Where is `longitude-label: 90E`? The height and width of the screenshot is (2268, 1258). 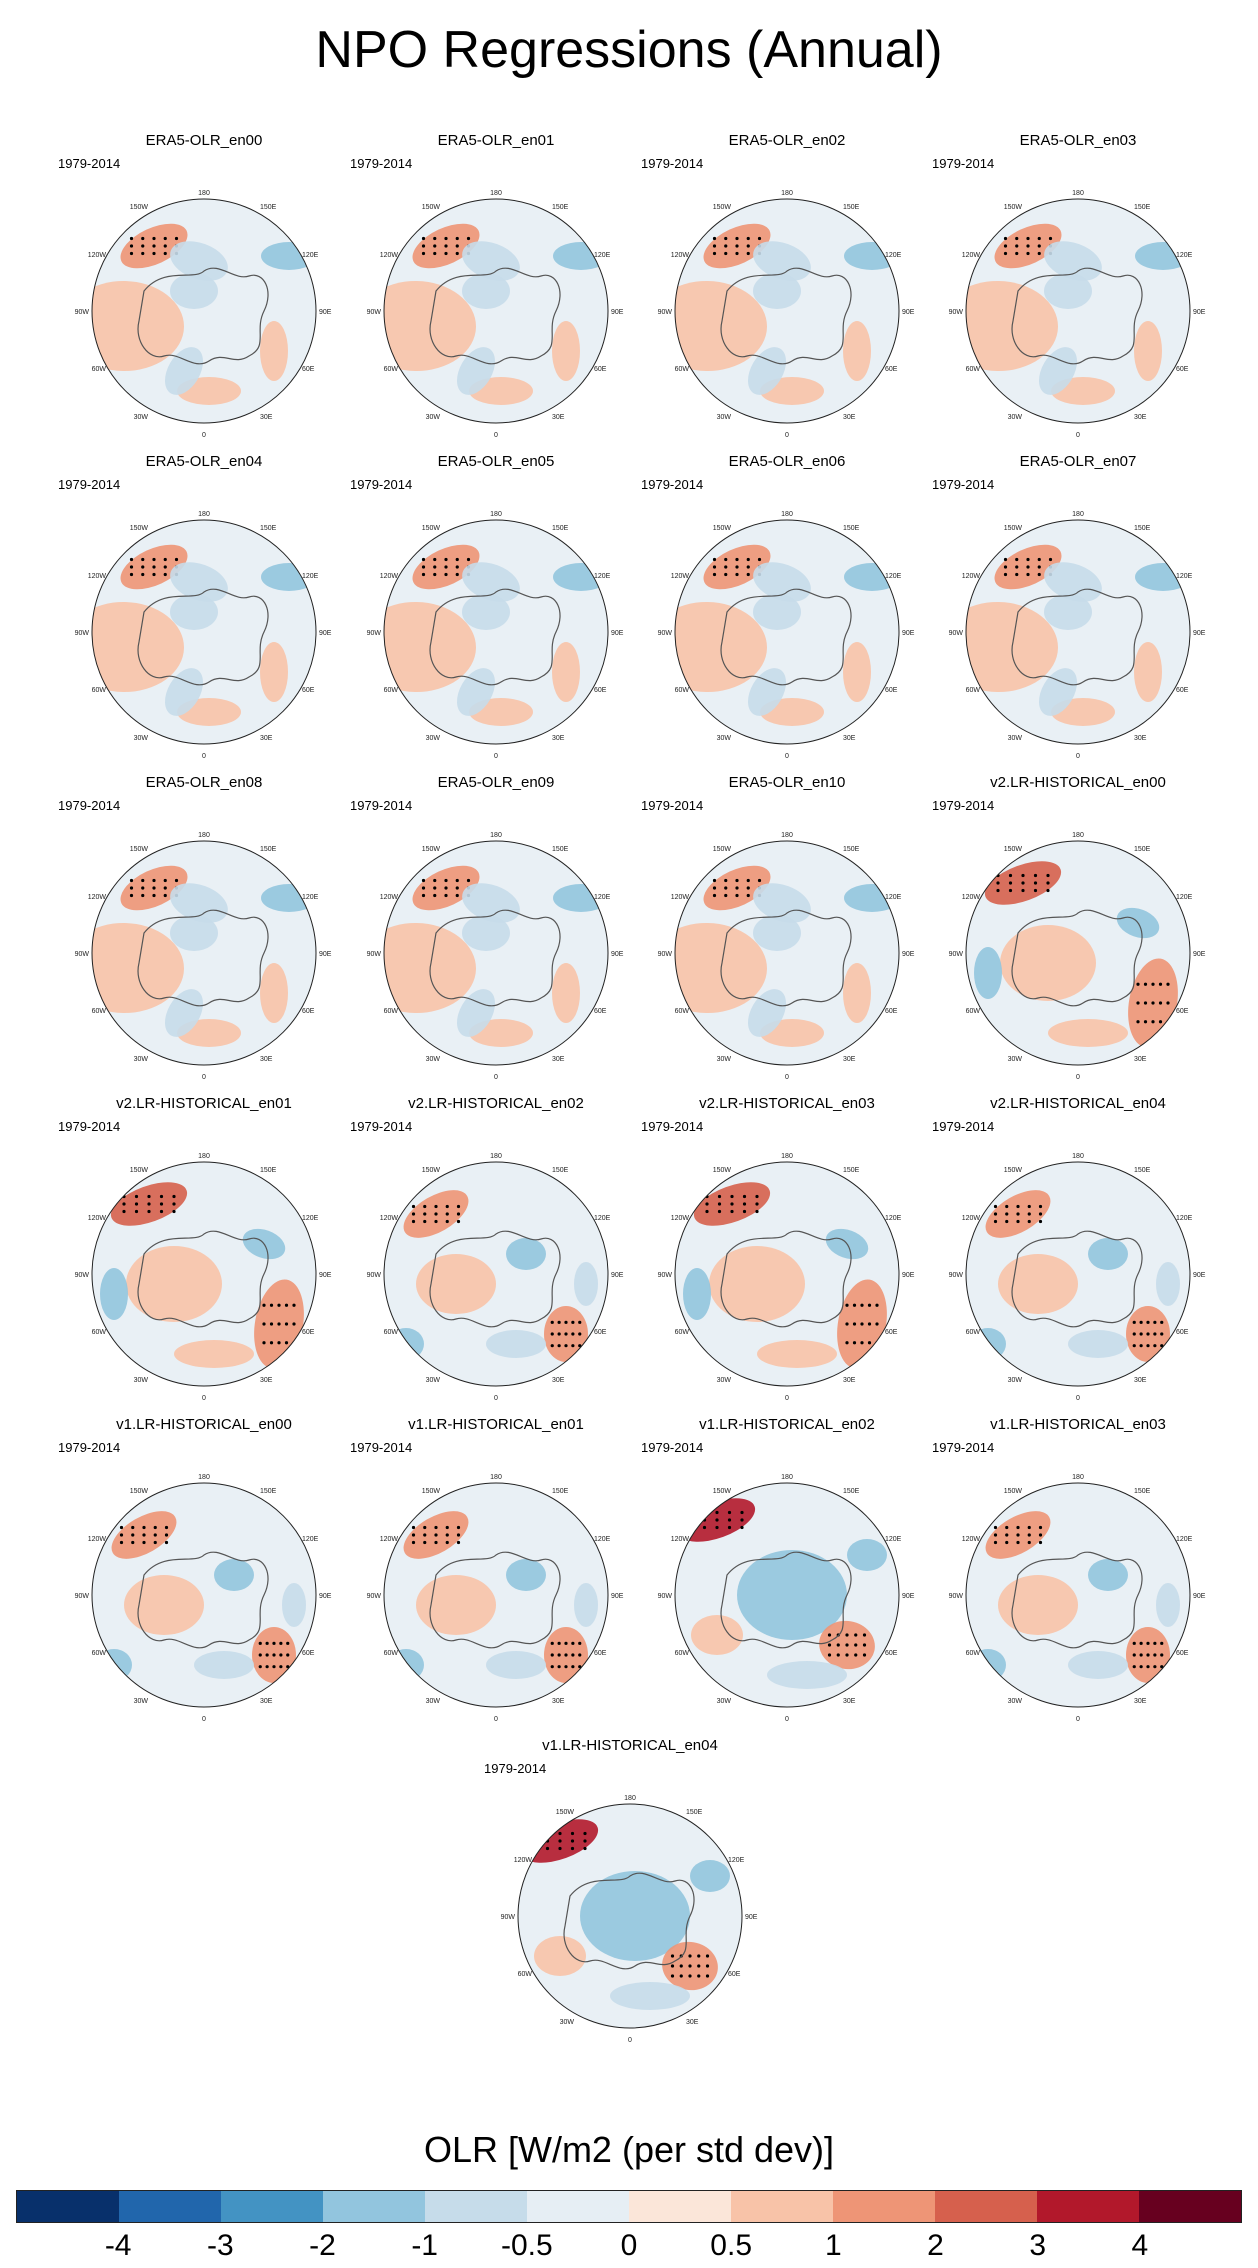 longitude-label: 90E is located at coordinates (325, 954).